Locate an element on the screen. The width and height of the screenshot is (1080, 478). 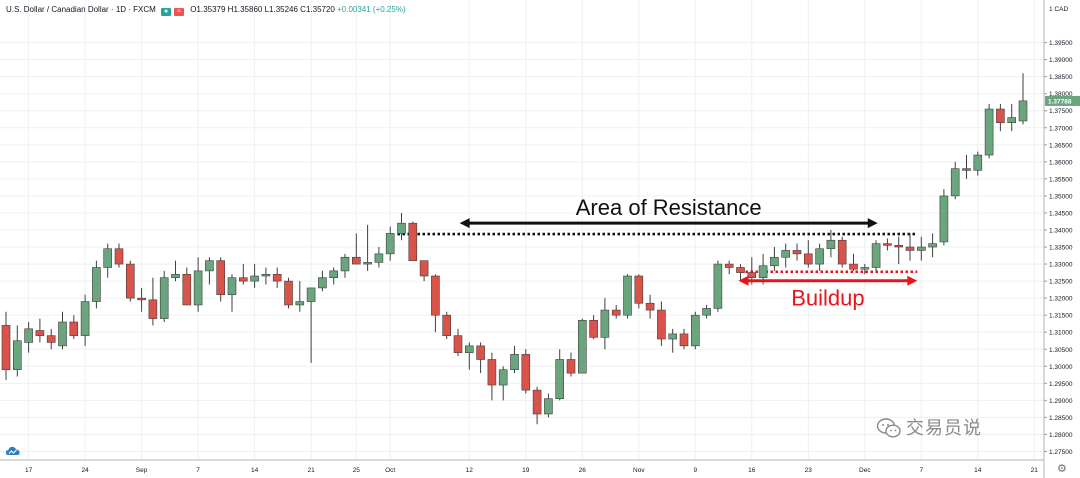
price-tick-label: 1.29500 is located at coordinates (1061, 384).